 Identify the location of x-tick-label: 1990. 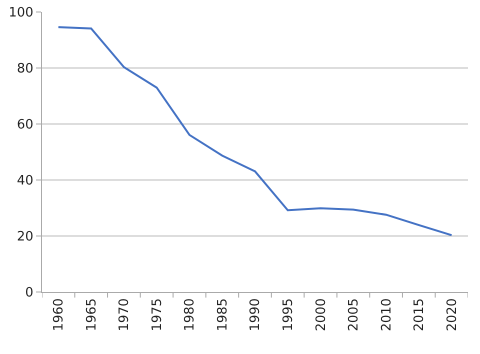
(256, 315).